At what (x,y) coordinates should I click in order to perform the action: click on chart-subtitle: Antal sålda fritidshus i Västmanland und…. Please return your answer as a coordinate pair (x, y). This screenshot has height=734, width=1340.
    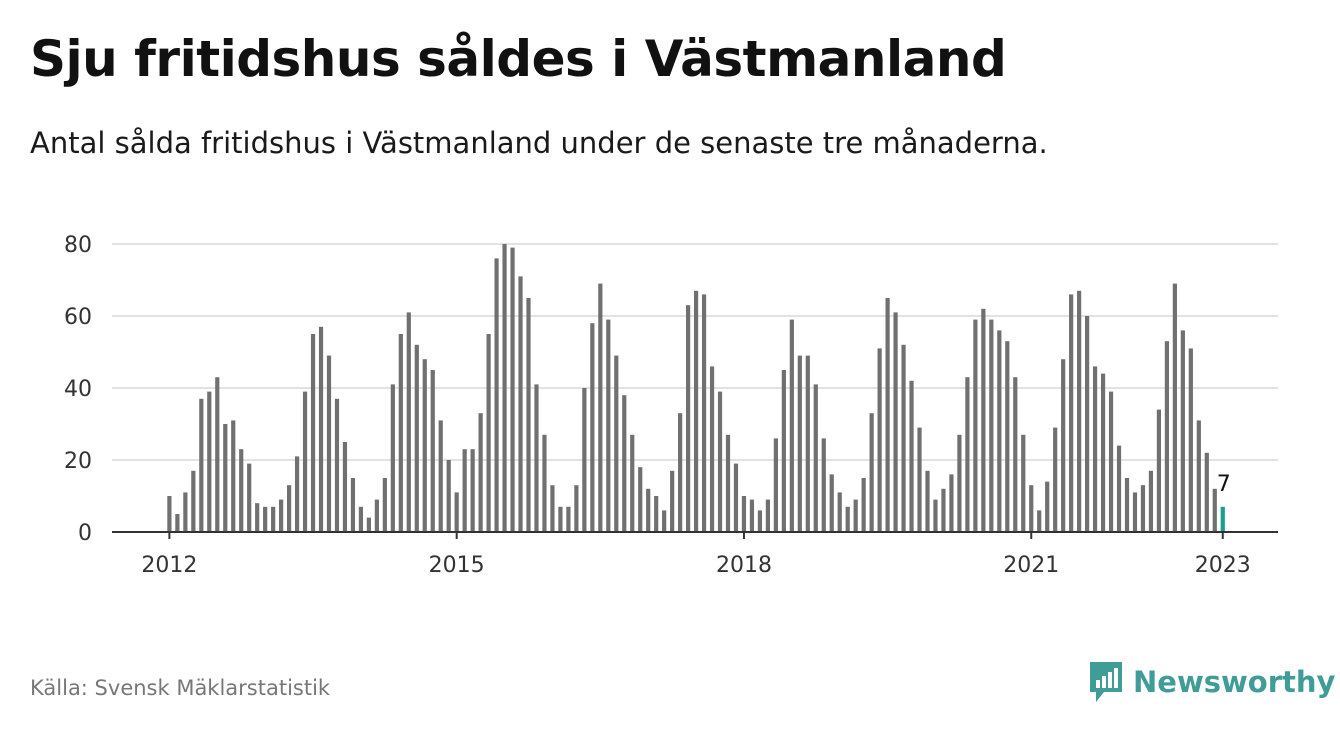
    Looking at the image, I should click on (539, 143).